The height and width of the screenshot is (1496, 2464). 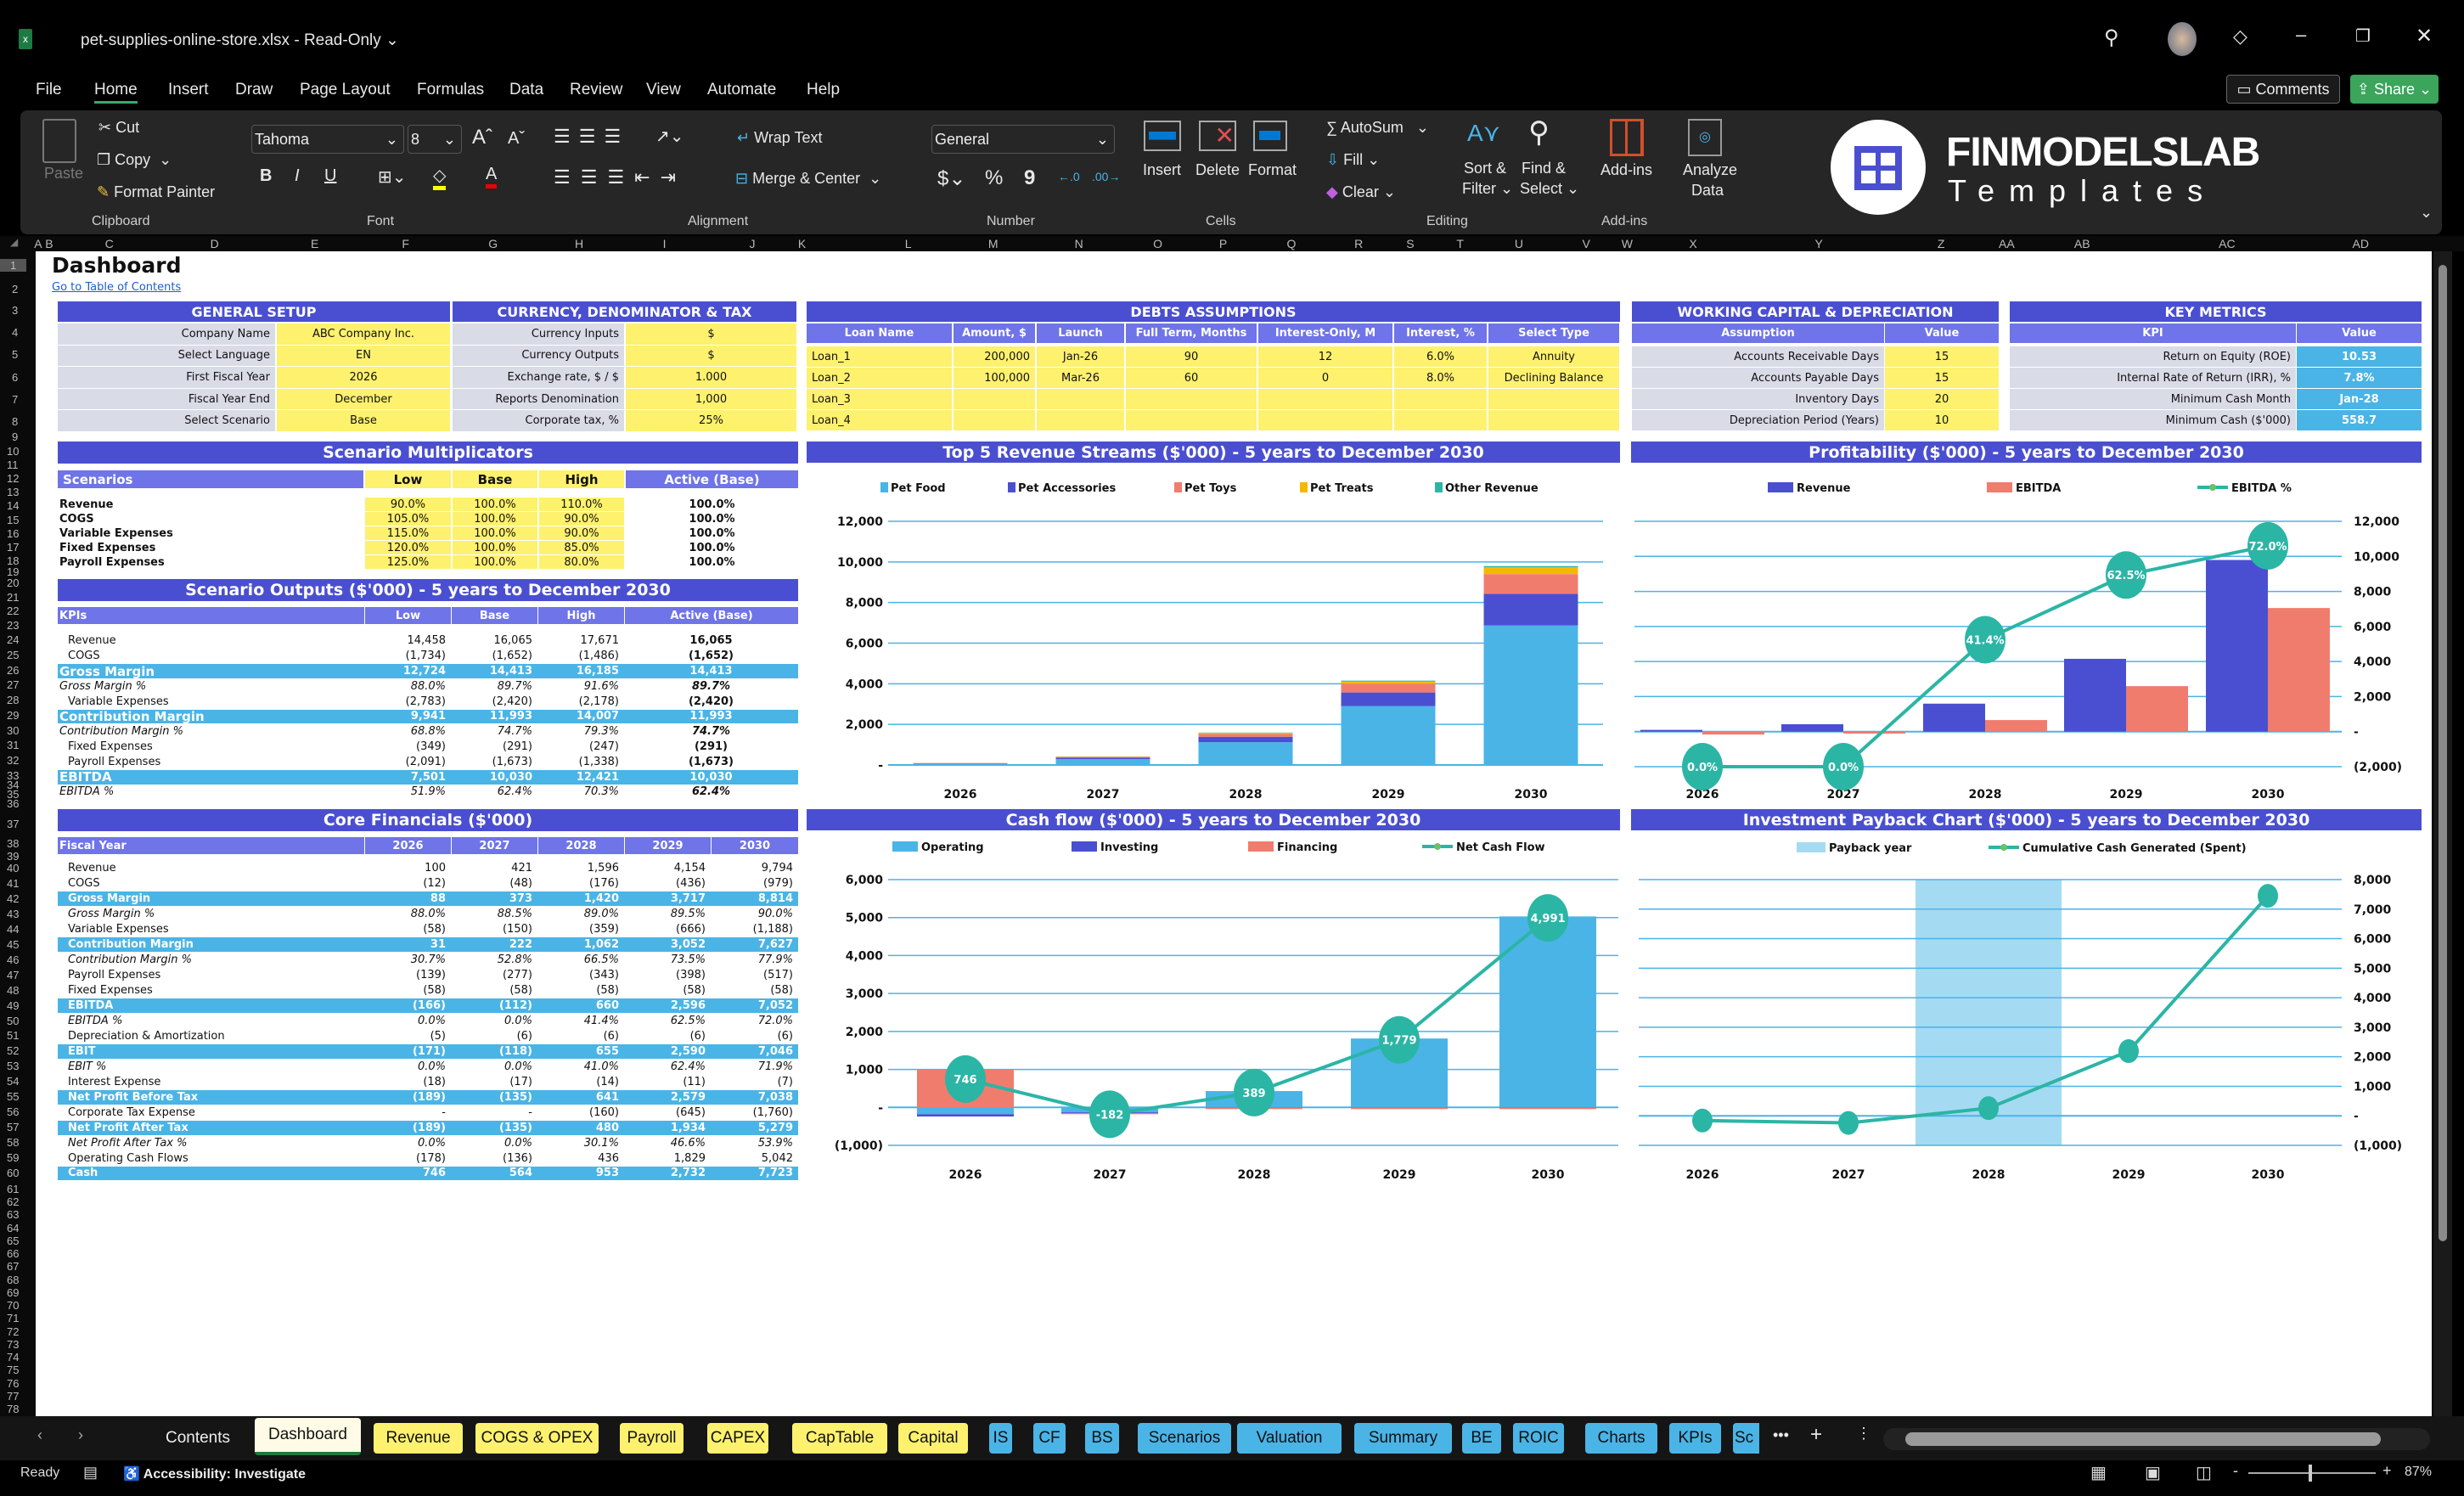 I want to click on row-header-36: 36, so click(x=13, y=803).